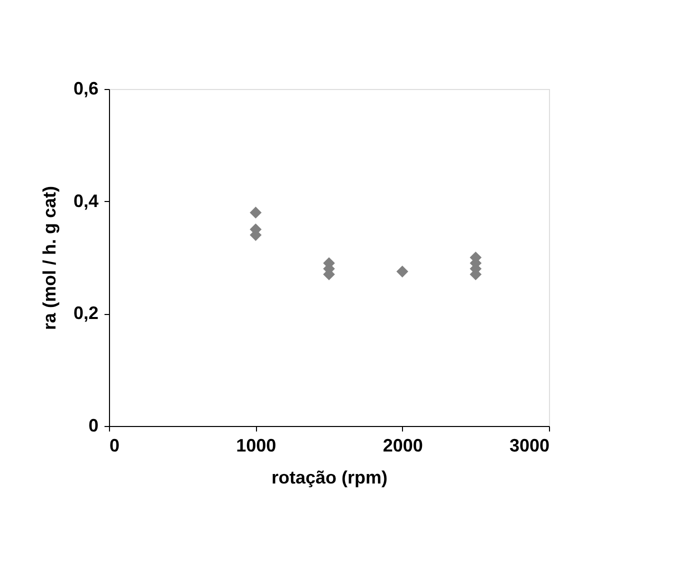 The image size is (690, 572). Describe the element at coordinates (329, 478) in the screenshot. I see `x-axis-title: rotação (rpm)` at that location.